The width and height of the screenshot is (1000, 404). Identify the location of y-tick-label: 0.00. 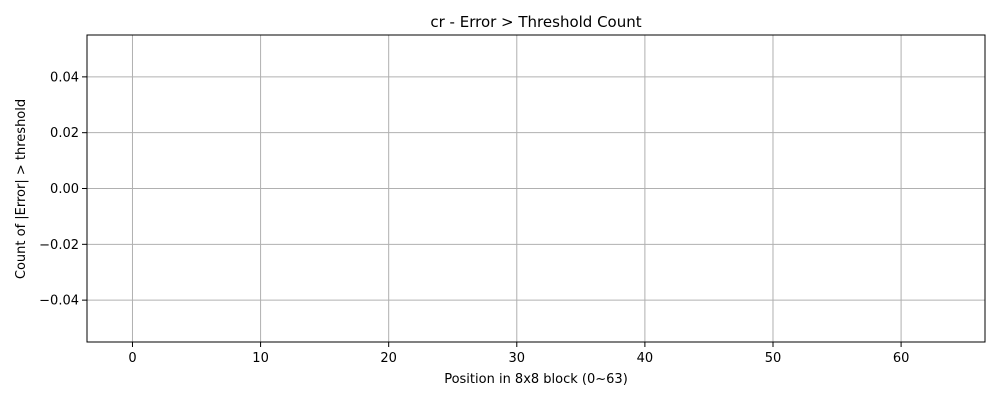
(64, 189).